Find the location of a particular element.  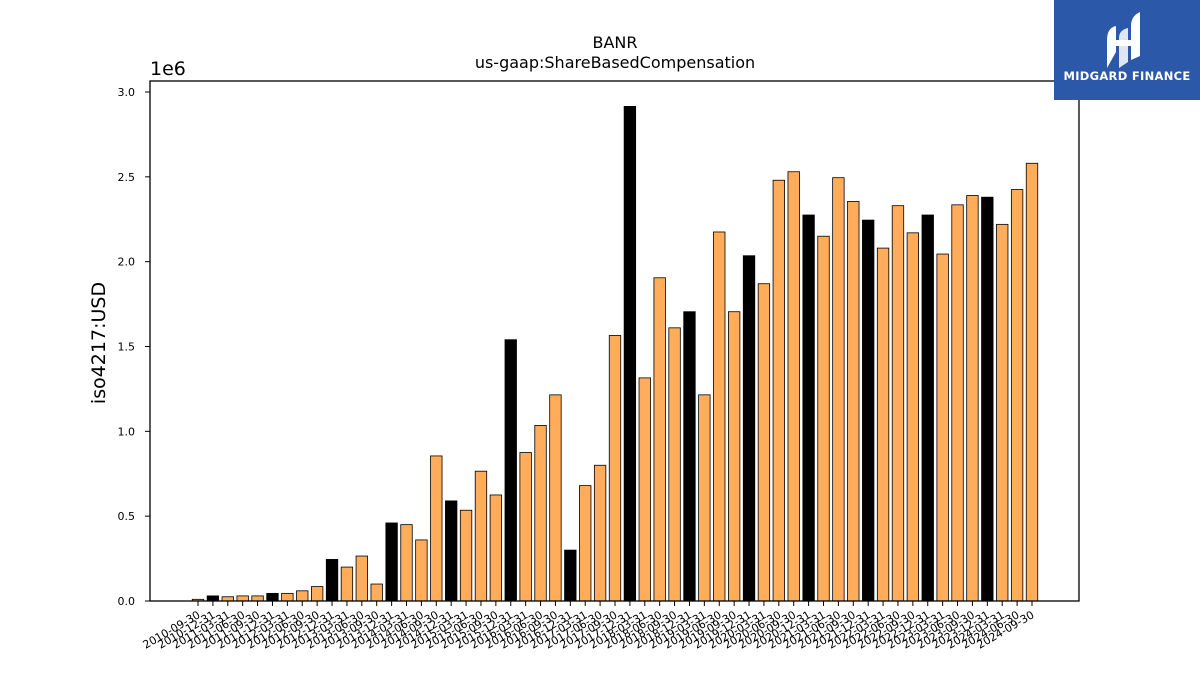

y-axis: 0.0 0.5 1.0 1.5 2.0 2.5 3.0 is located at coordinates (134, 347).